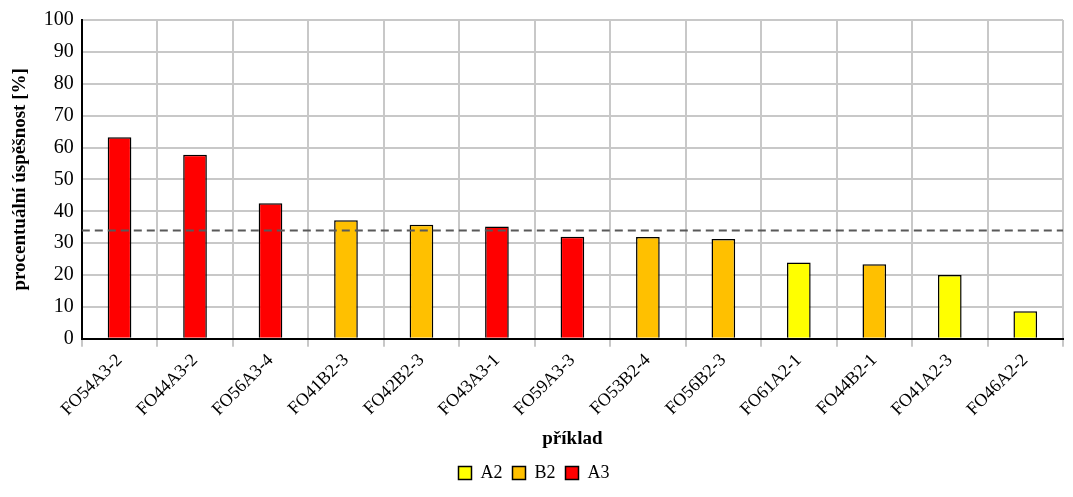  I want to click on y-tick-label: 10, so click(63, 305).